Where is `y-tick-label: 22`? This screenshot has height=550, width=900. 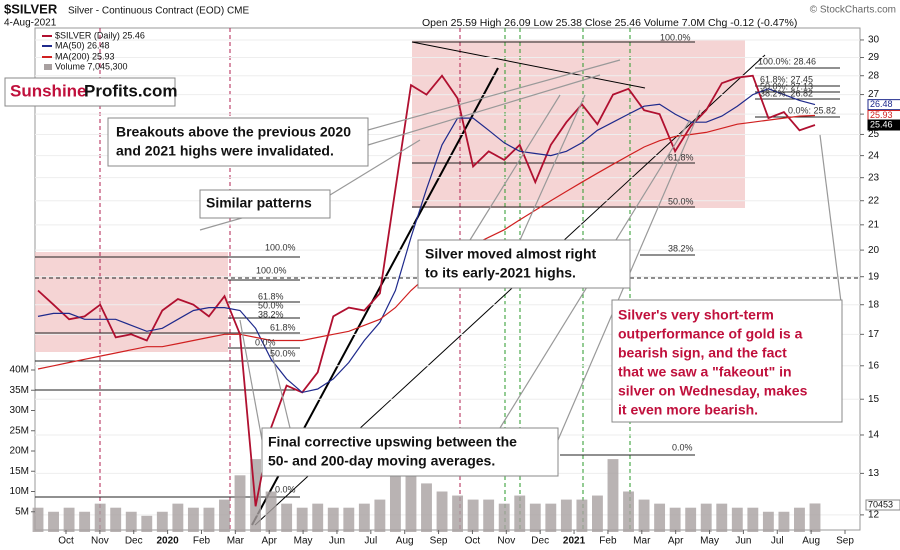 y-tick-label: 22 is located at coordinates (874, 200).